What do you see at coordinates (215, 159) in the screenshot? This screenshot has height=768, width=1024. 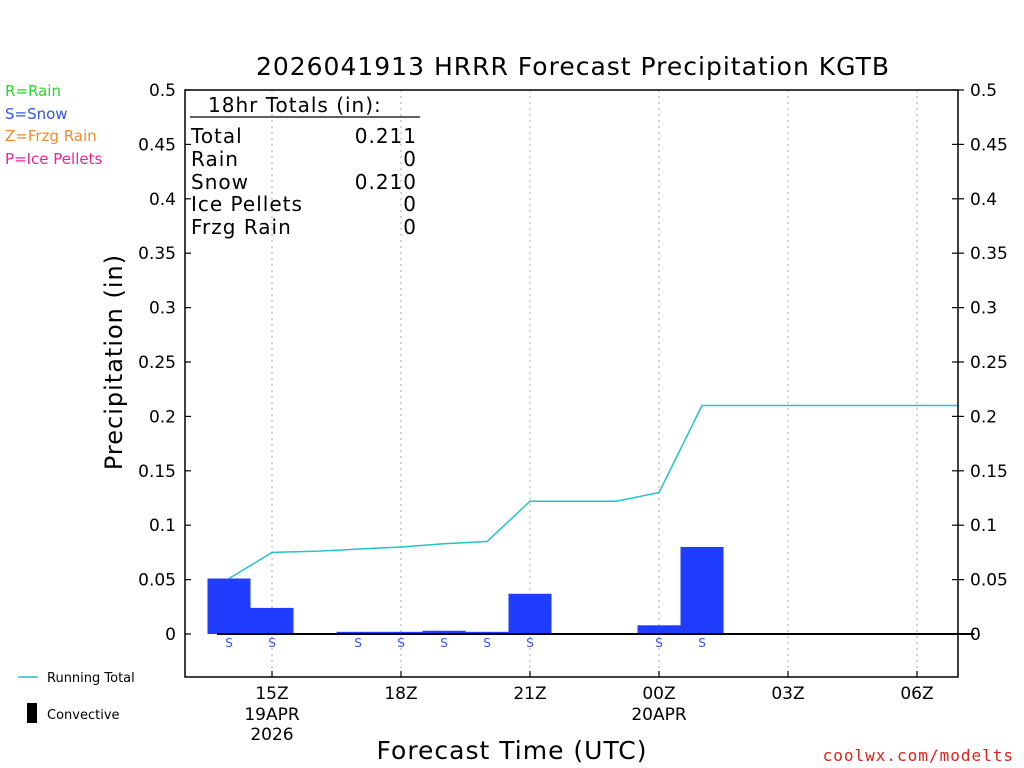 I see `totals-label-rain: Rain` at bounding box center [215, 159].